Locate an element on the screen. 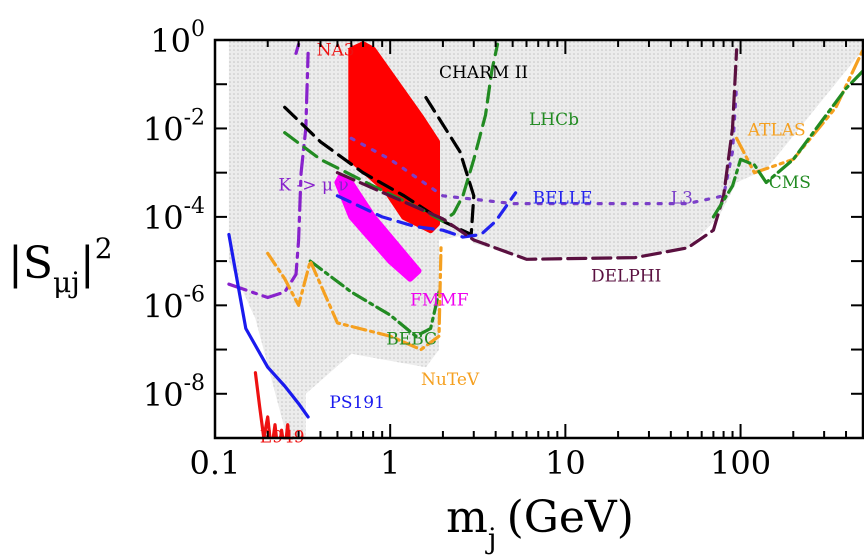 The image size is (864, 560). annotation-bebc: BEBC is located at coordinates (411, 340).